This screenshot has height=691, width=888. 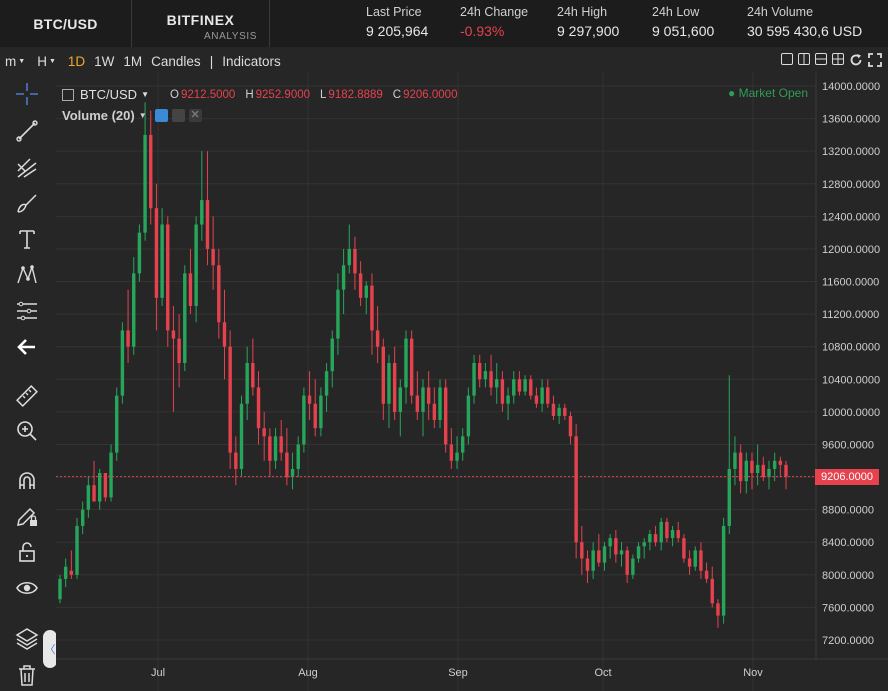 What do you see at coordinates (27, 516) in the screenshot?
I see `lock-drawings-tool` at bounding box center [27, 516].